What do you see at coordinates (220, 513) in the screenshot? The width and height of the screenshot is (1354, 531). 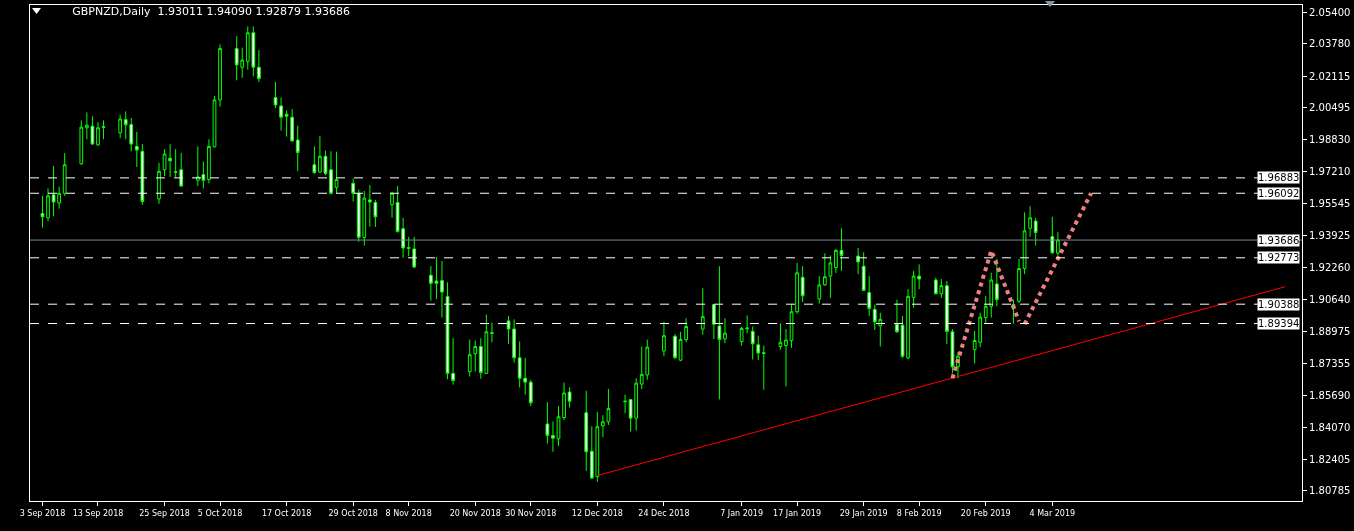 I see `x-tick-label: 5 Oct 2018` at bounding box center [220, 513].